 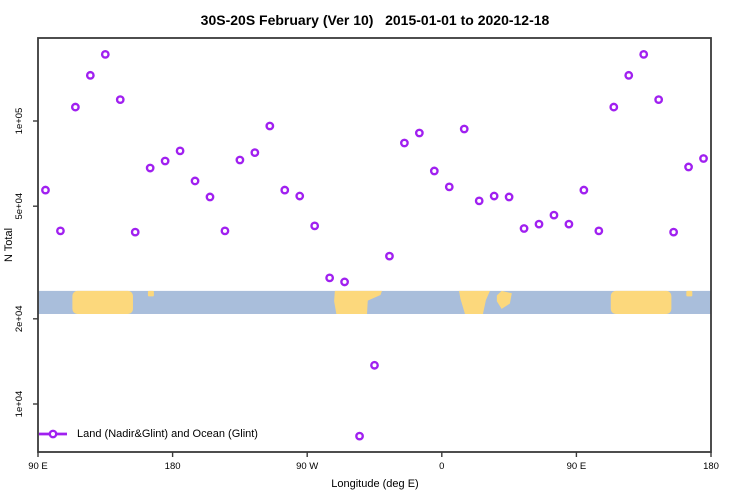 What do you see at coordinates (441, 466) in the screenshot?
I see `x-tick-label: 0` at bounding box center [441, 466].